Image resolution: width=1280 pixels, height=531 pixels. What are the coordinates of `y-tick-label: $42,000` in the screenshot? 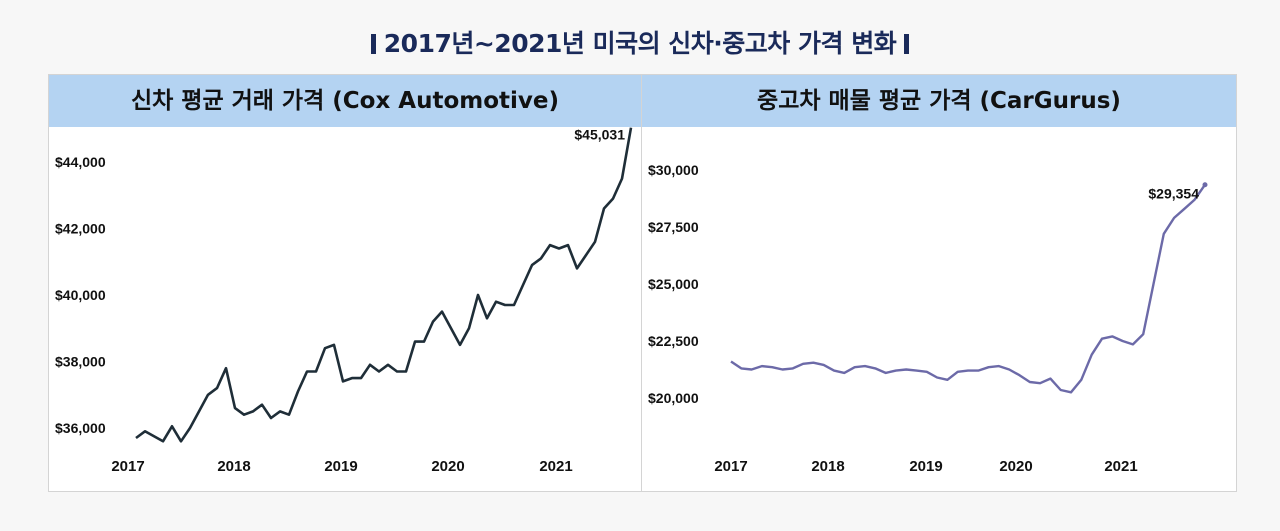 It's located at (80, 229).